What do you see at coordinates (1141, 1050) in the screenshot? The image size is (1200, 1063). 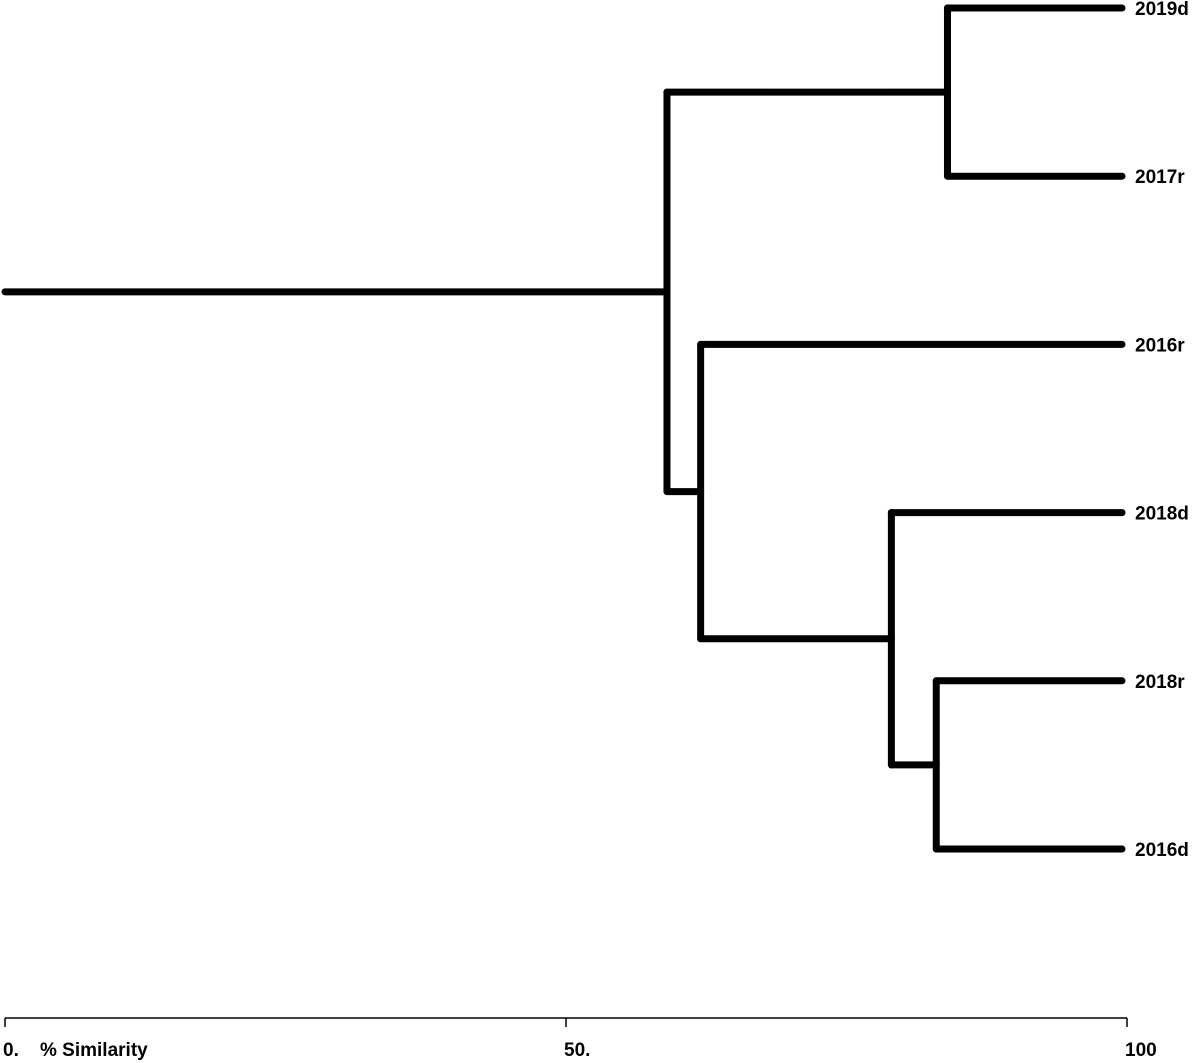 I see `x-tick-label: 100` at bounding box center [1141, 1050].